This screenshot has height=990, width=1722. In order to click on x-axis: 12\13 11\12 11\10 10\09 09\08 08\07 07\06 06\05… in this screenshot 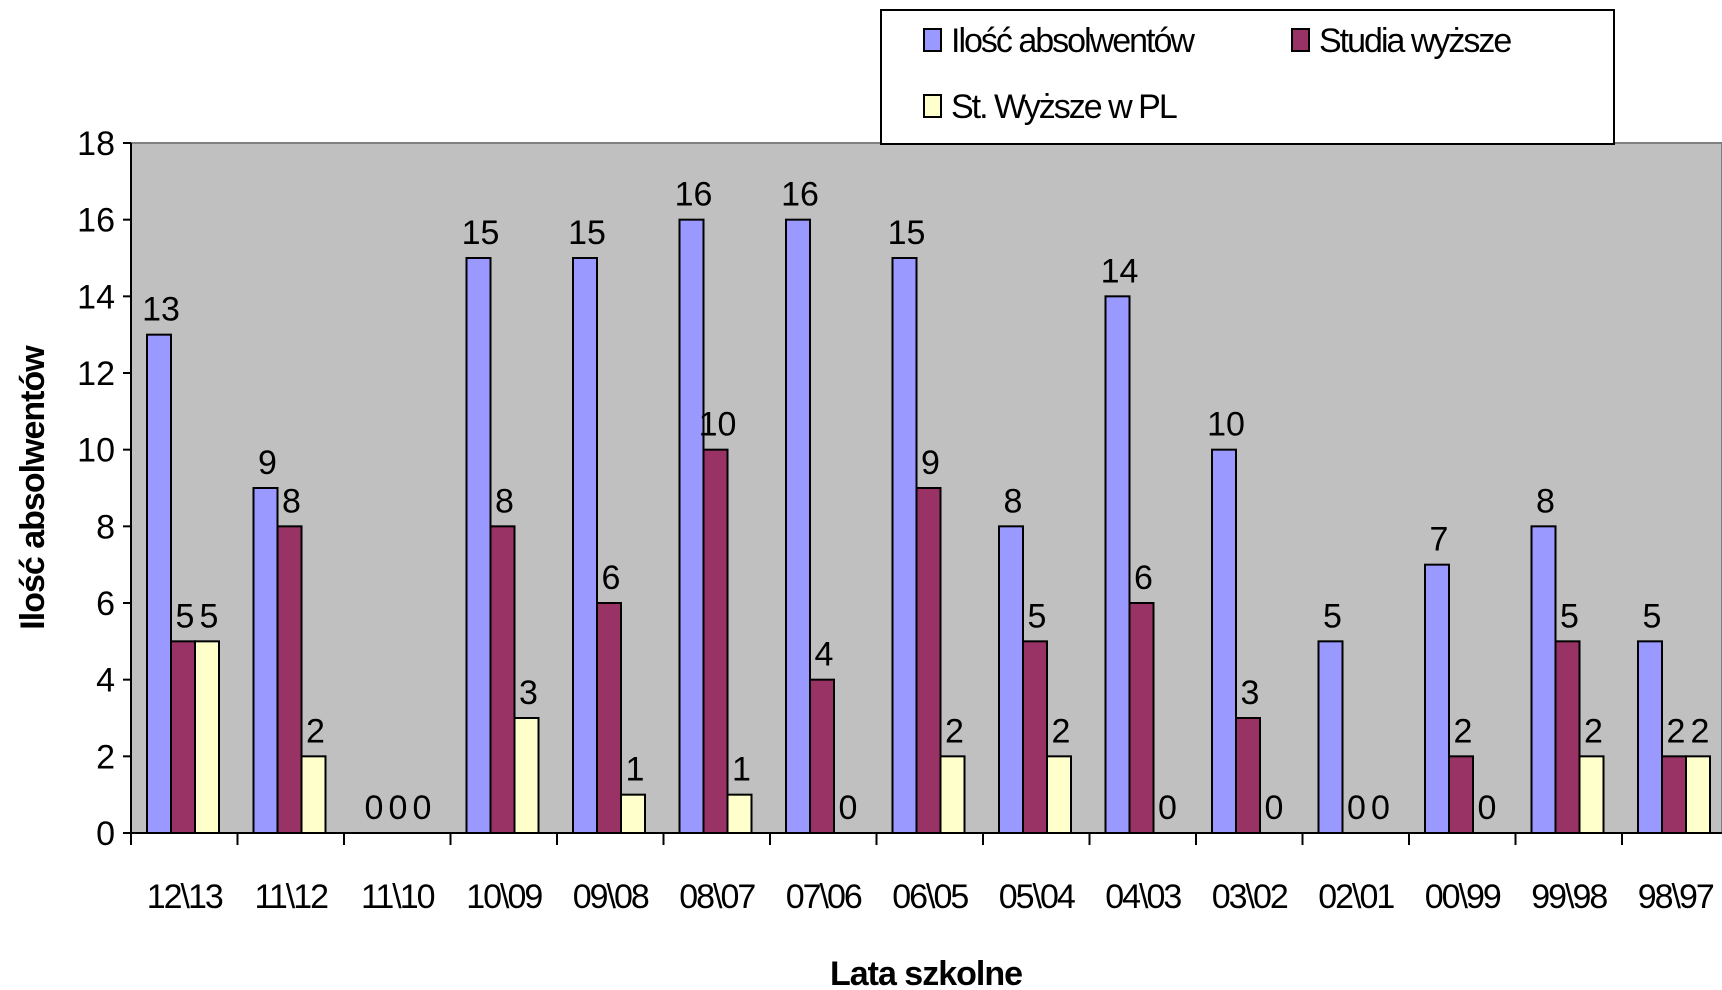, I will do `click(926, 874)`.